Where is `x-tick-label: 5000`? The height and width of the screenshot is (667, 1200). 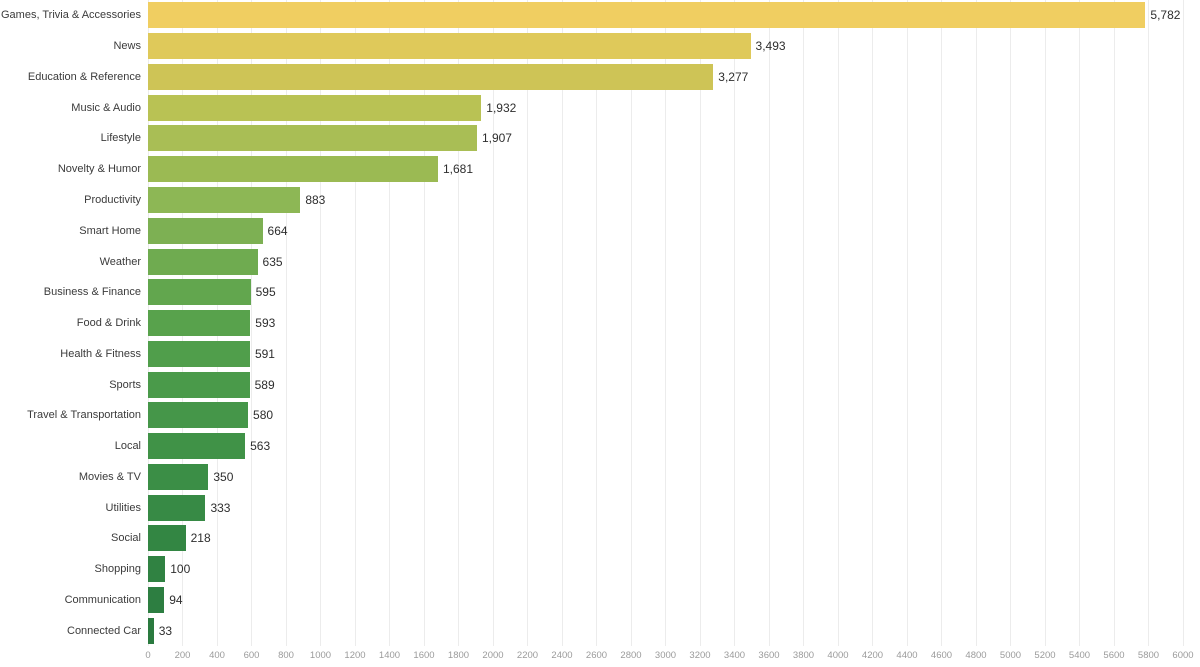 x-tick-label: 5000 is located at coordinates (1010, 655).